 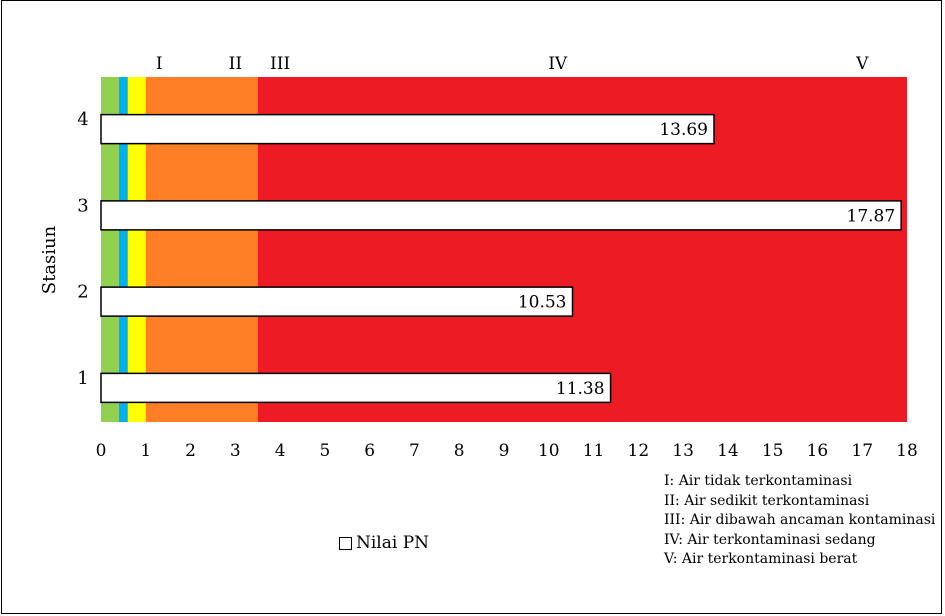 I want to click on x-tick-label: 14, so click(x=728, y=451).